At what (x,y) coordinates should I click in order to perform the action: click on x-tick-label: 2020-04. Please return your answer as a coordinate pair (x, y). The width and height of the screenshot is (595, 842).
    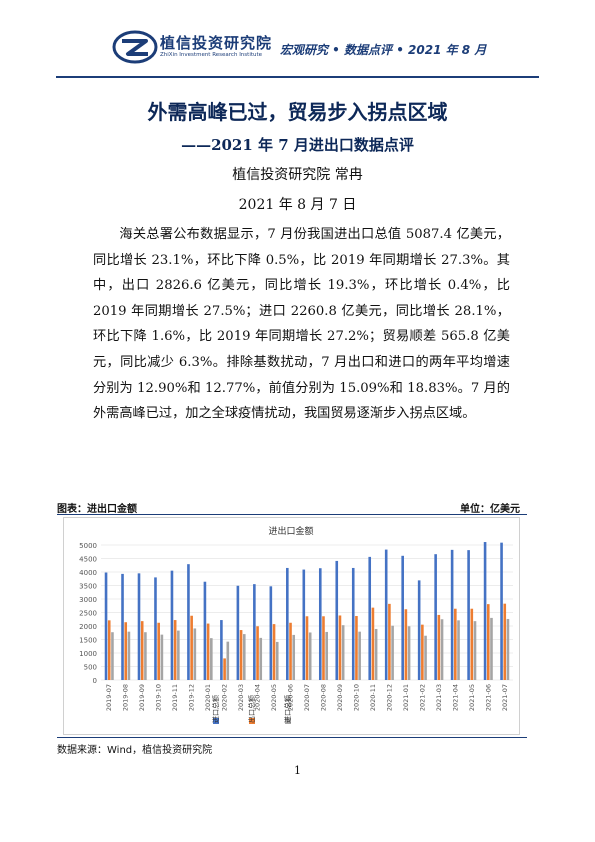
    Looking at the image, I should click on (258, 697).